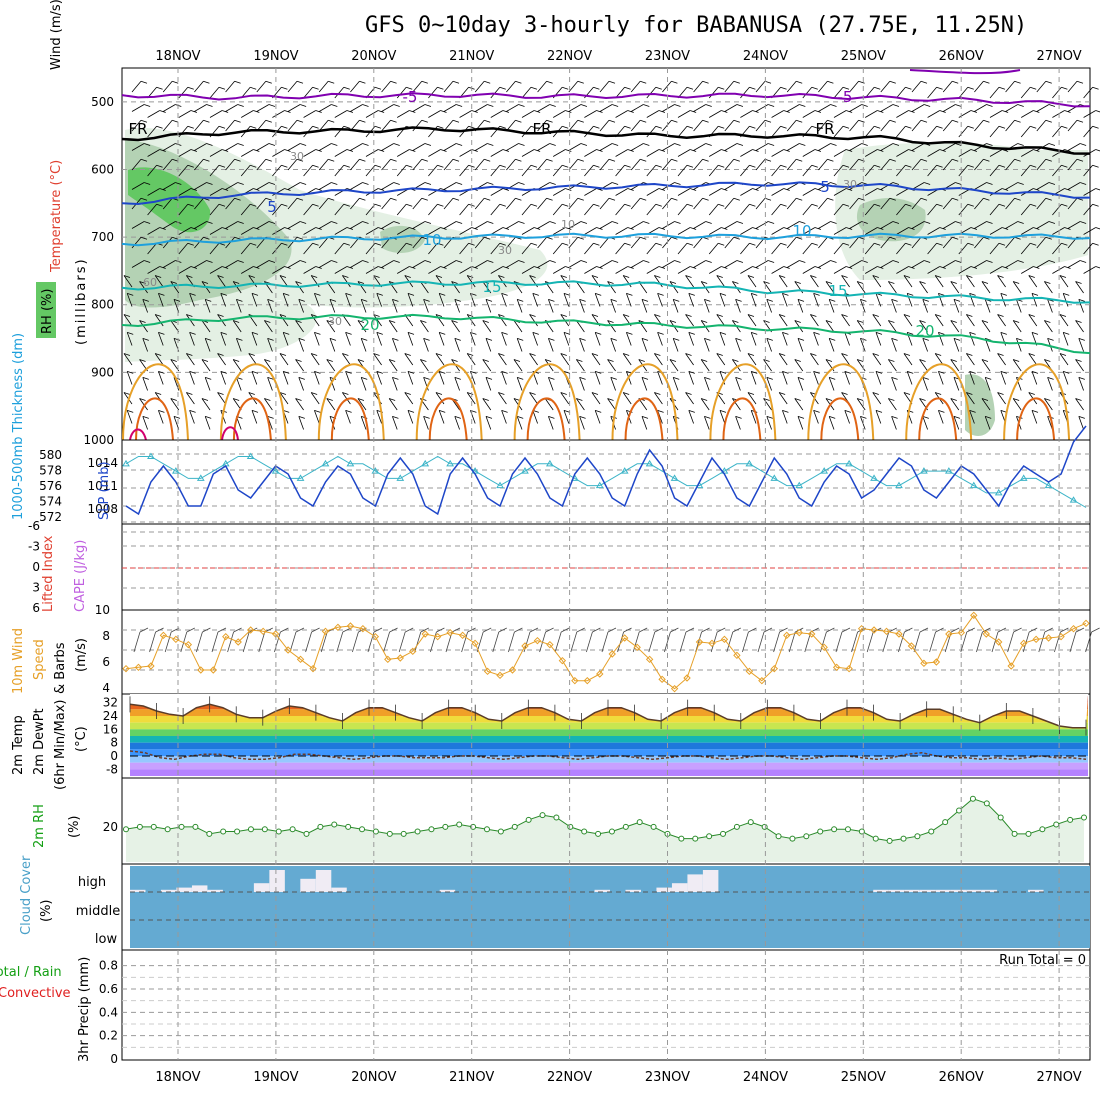 The image size is (1100, 1100). I want to click on wind10-label-2: Speed, so click(39, 659).